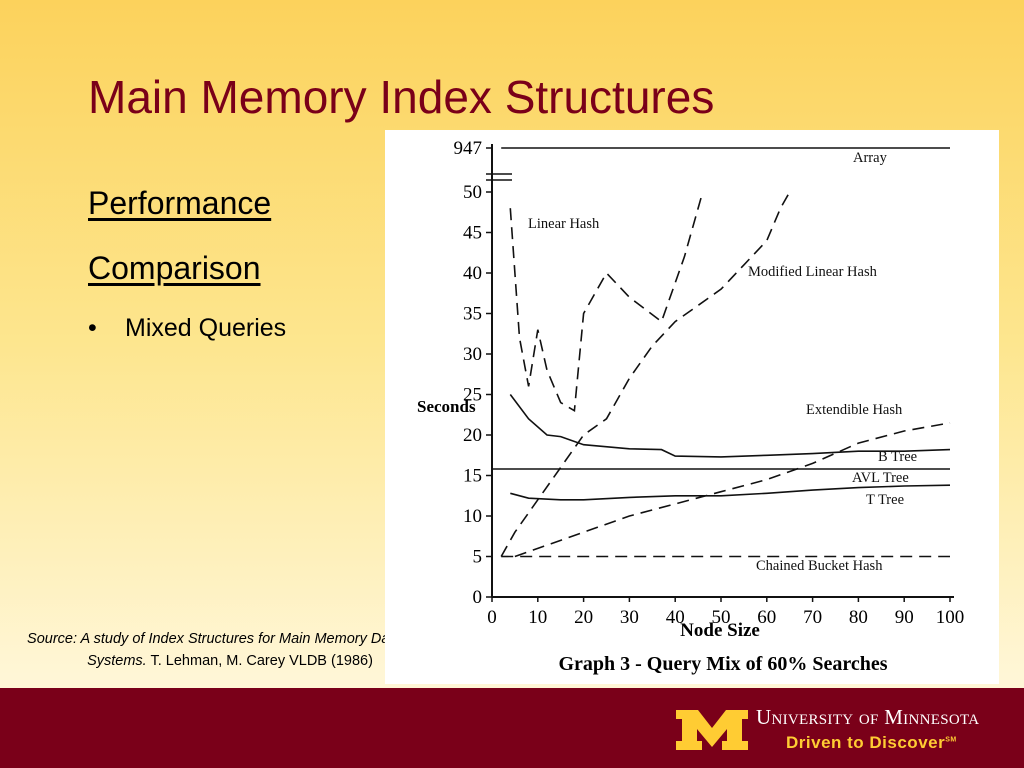 The height and width of the screenshot is (768, 1024). I want to click on tagline-text: Driven to Discover, so click(866, 742).